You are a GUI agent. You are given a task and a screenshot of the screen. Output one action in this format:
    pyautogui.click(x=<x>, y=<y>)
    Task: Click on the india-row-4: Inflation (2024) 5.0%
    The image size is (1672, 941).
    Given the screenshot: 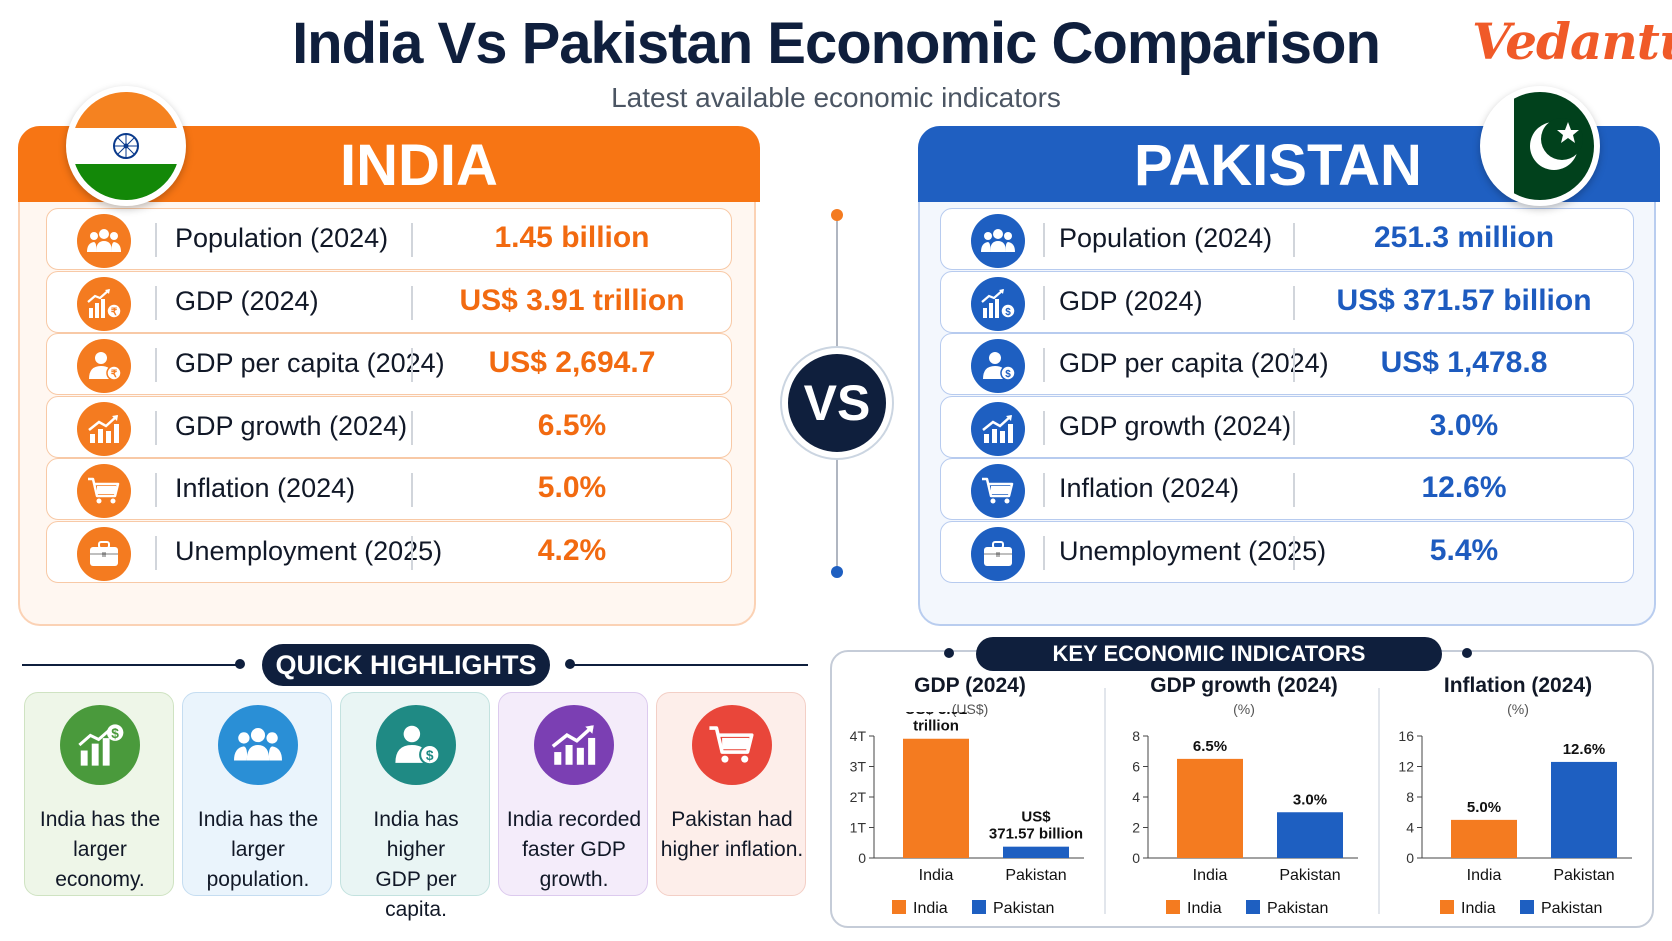 What is the action you would take?
    pyautogui.click(x=389, y=489)
    